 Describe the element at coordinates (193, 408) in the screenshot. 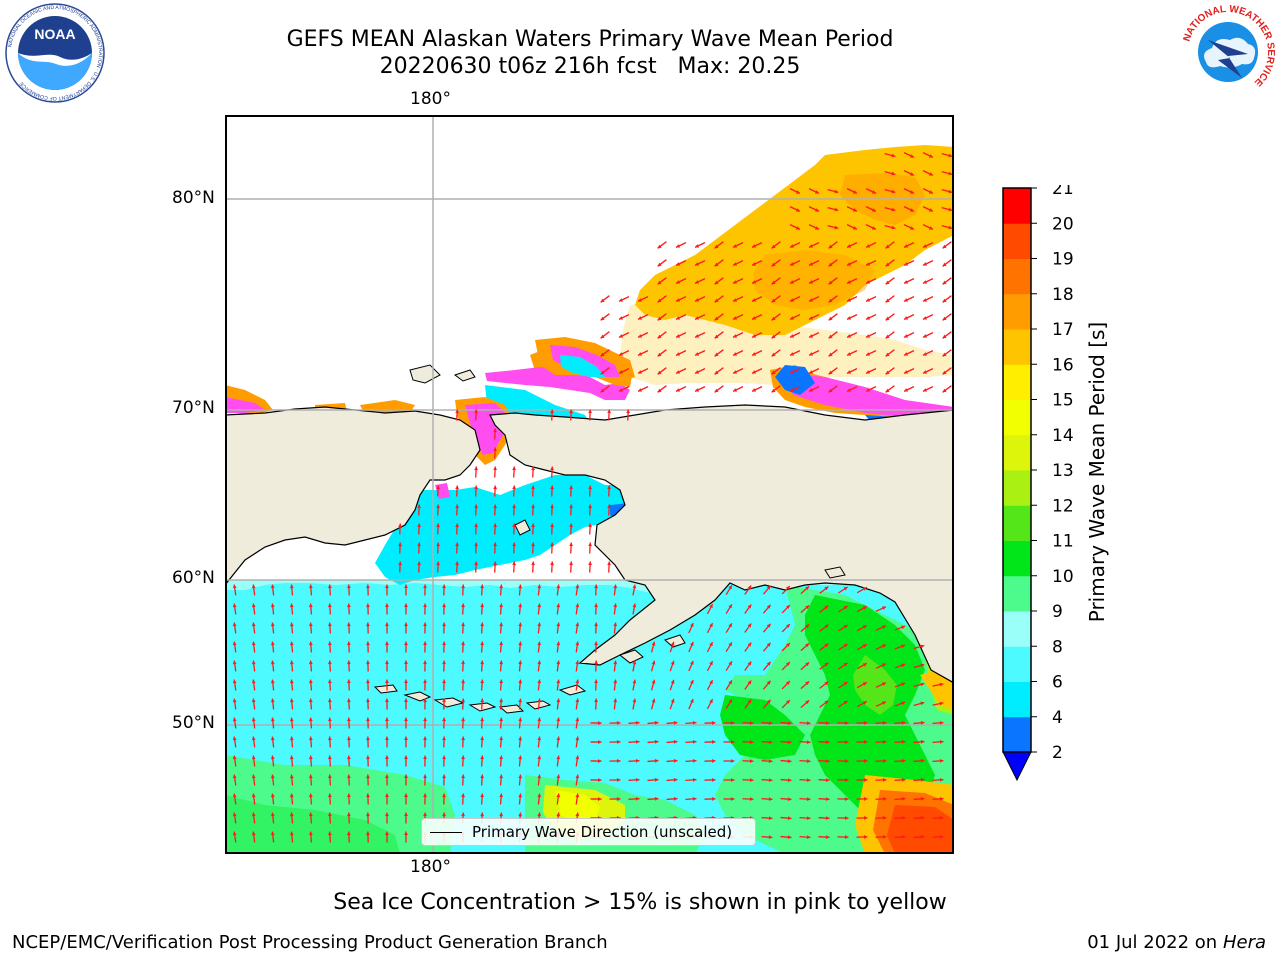

I see `lat-label-70: 70°N` at that location.